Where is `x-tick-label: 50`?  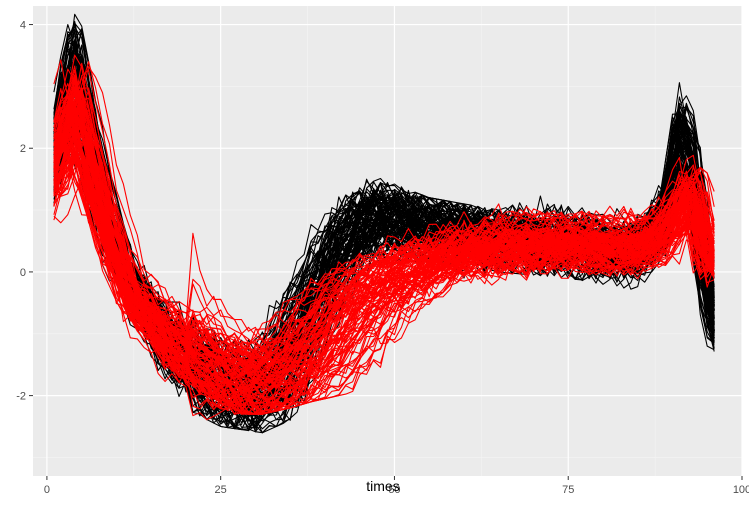
x-tick-label: 50 is located at coordinates (394, 490).